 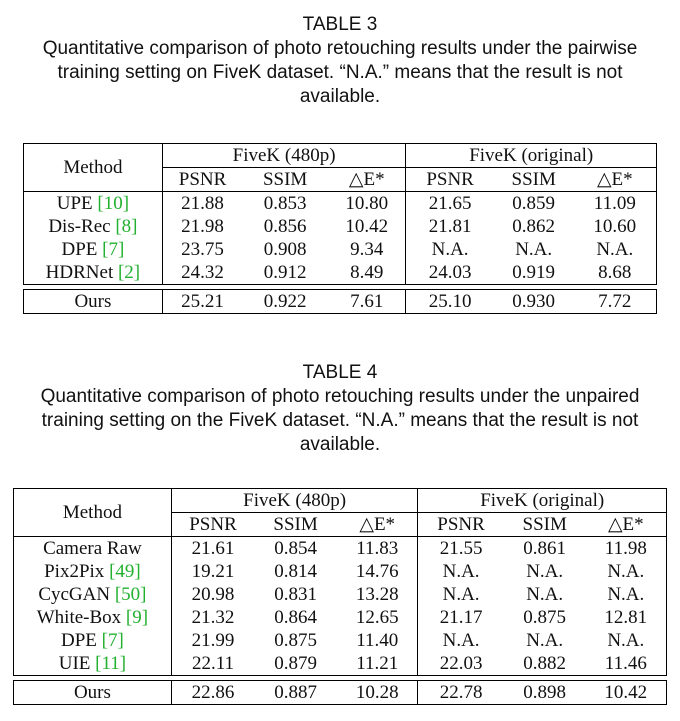 I want to click on value-cell: 0.854, so click(x=295, y=548).